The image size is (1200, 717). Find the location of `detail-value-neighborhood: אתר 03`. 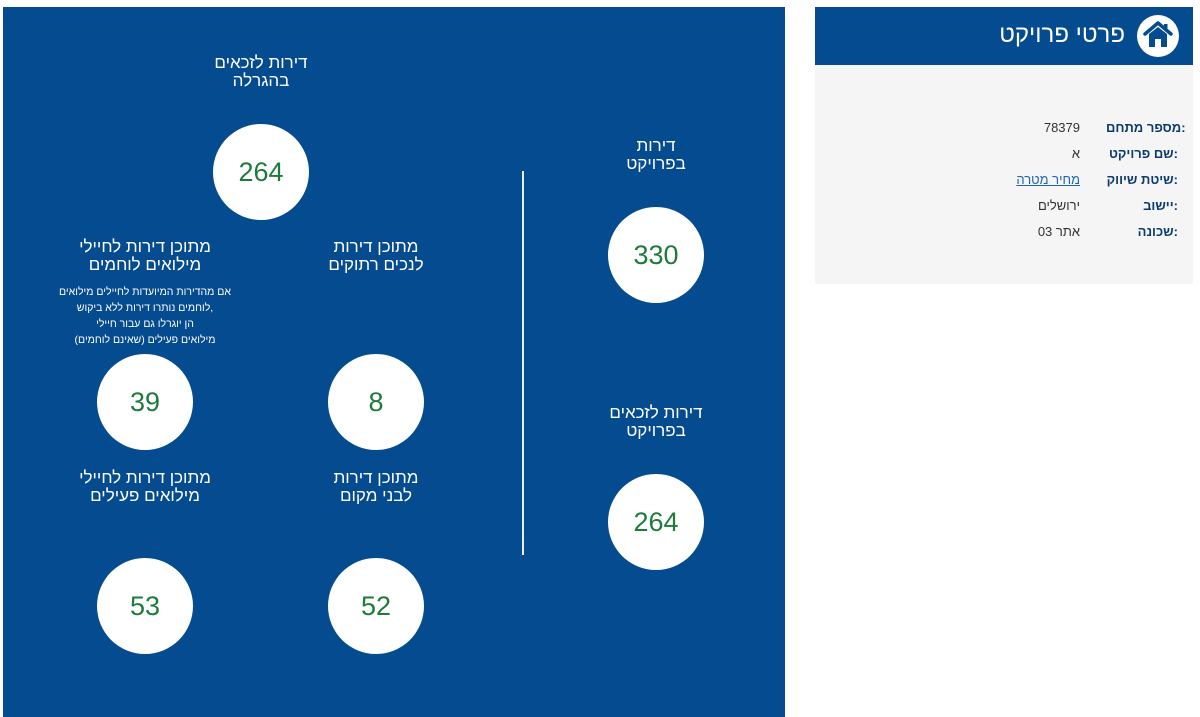

detail-value-neighborhood: אתר 03 is located at coordinates (1058, 231).